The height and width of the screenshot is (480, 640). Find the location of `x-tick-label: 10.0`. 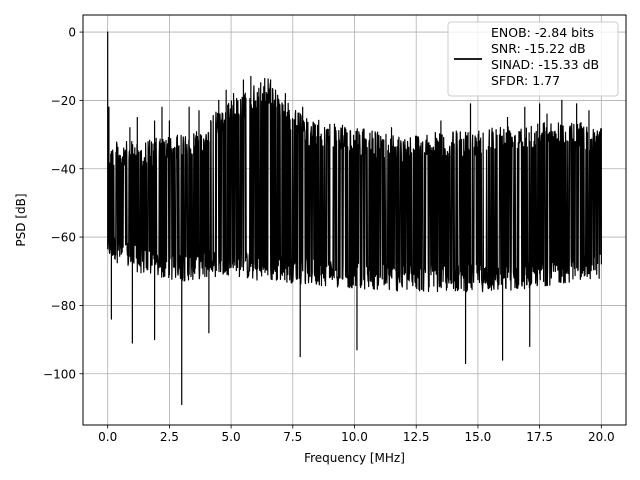

x-tick-label: 10.0 is located at coordinates (354, 437).